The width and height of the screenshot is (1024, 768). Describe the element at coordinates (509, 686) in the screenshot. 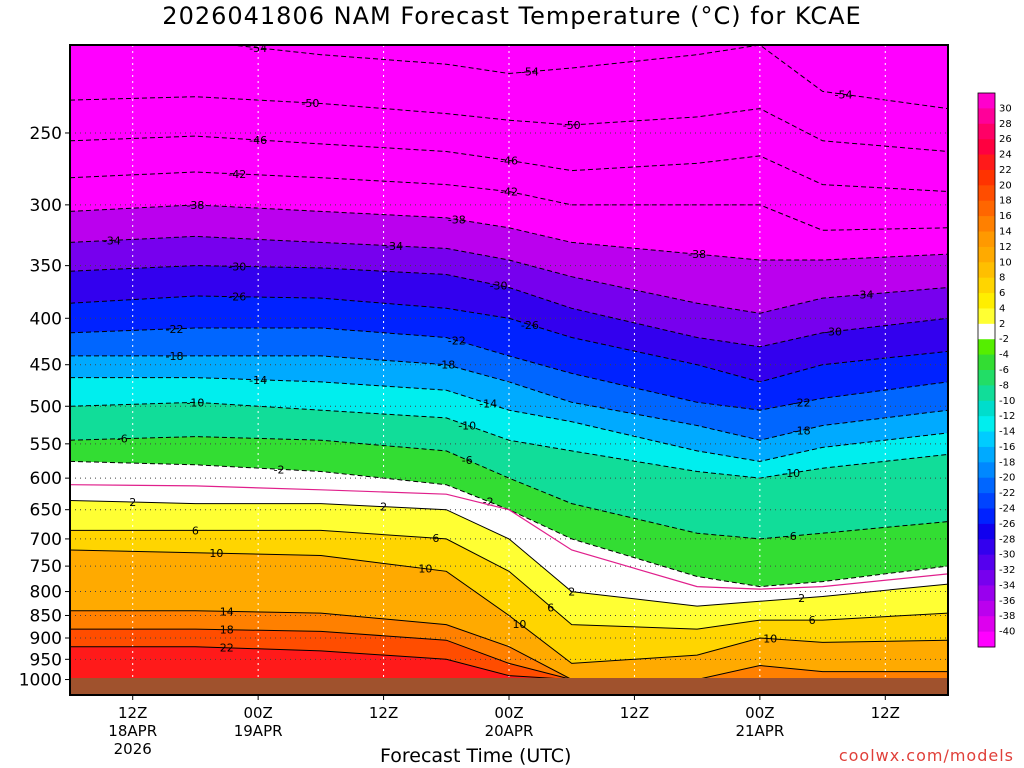

I see `ground-surface` at that location.